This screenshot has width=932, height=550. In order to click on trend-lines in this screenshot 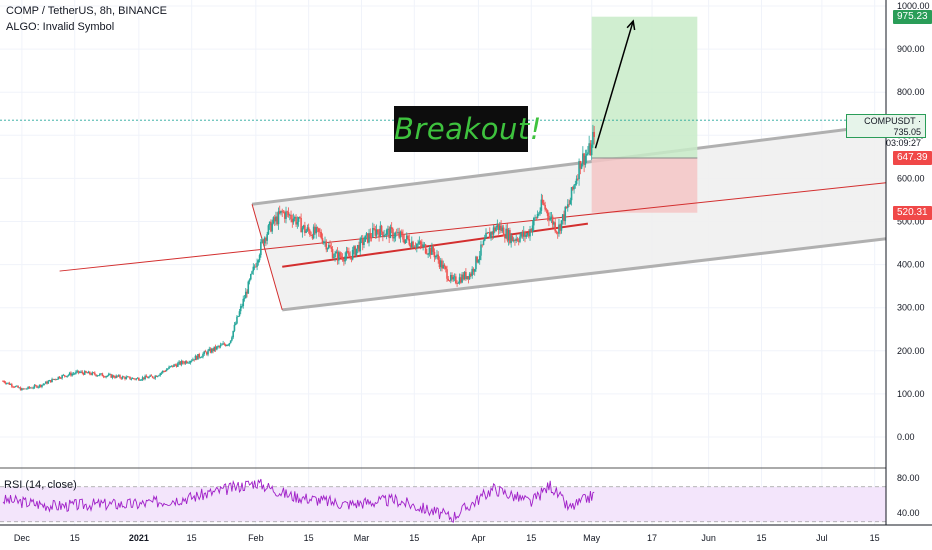, I will do `click(473, 227)`.